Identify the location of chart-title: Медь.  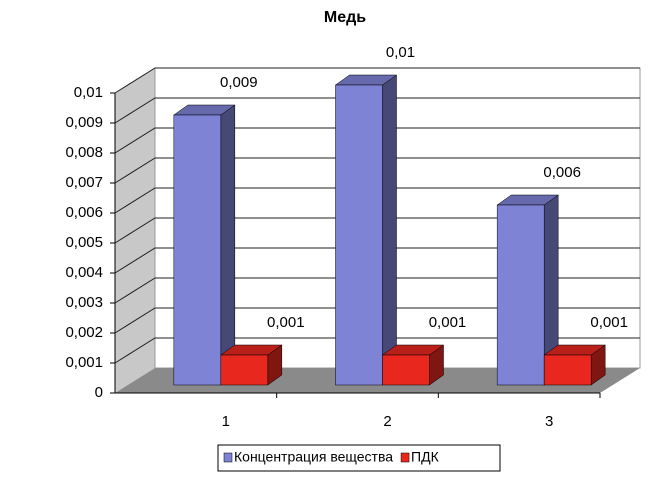
(345, 17).